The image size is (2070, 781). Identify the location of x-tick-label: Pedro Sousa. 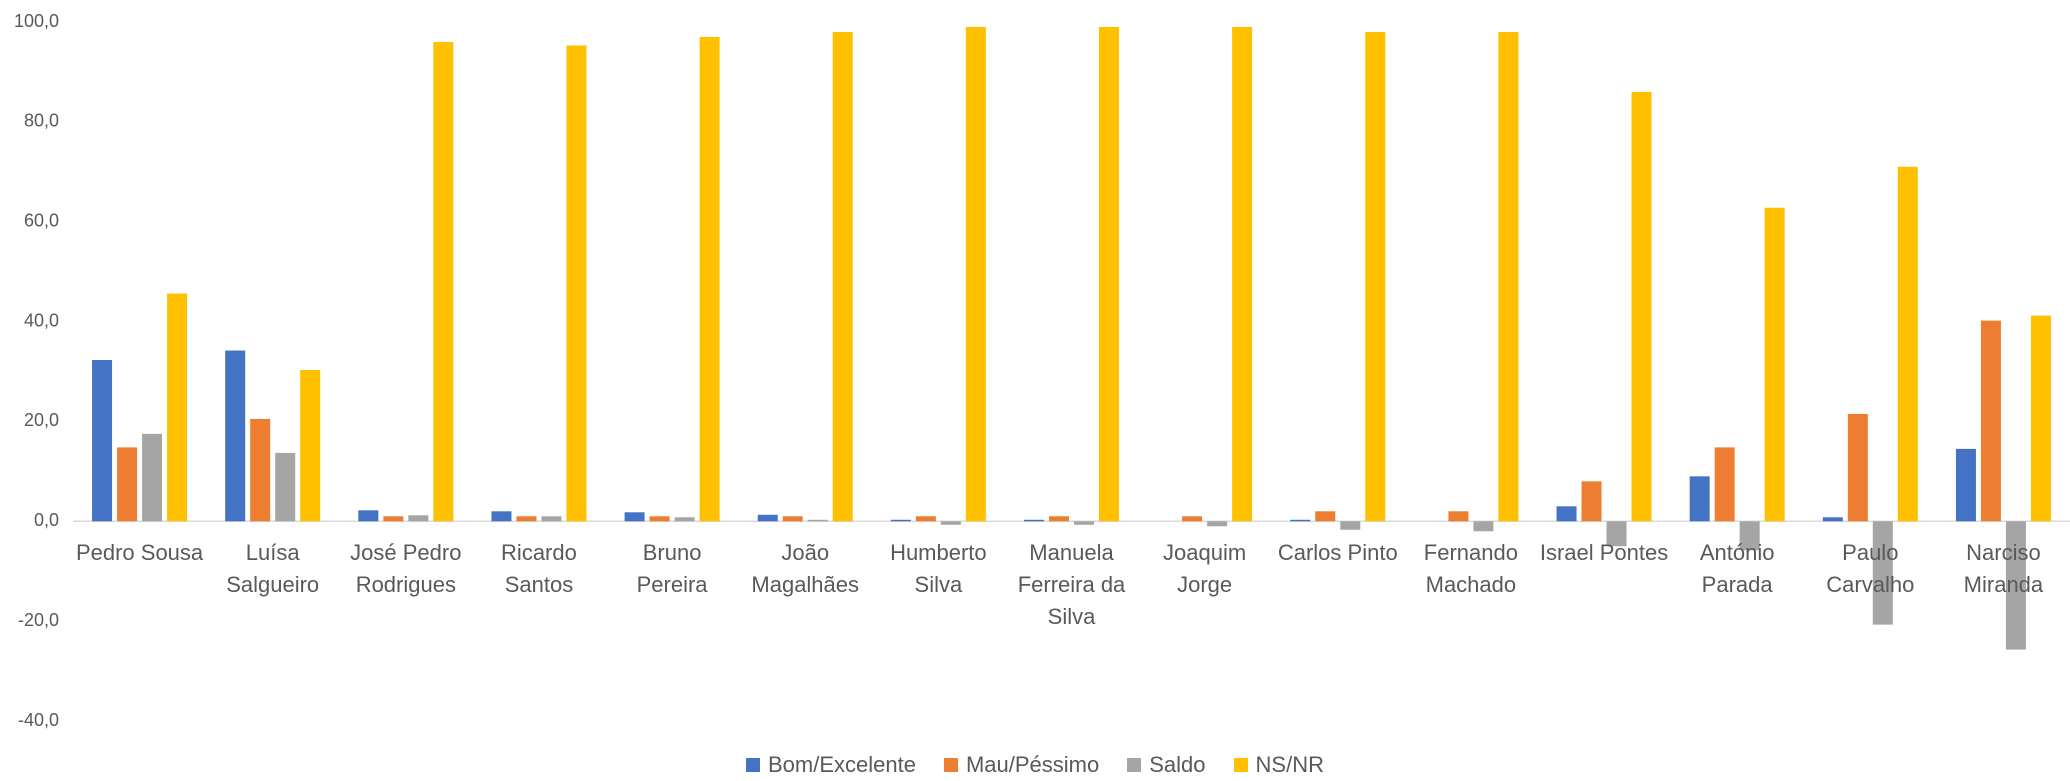
(139, 553).